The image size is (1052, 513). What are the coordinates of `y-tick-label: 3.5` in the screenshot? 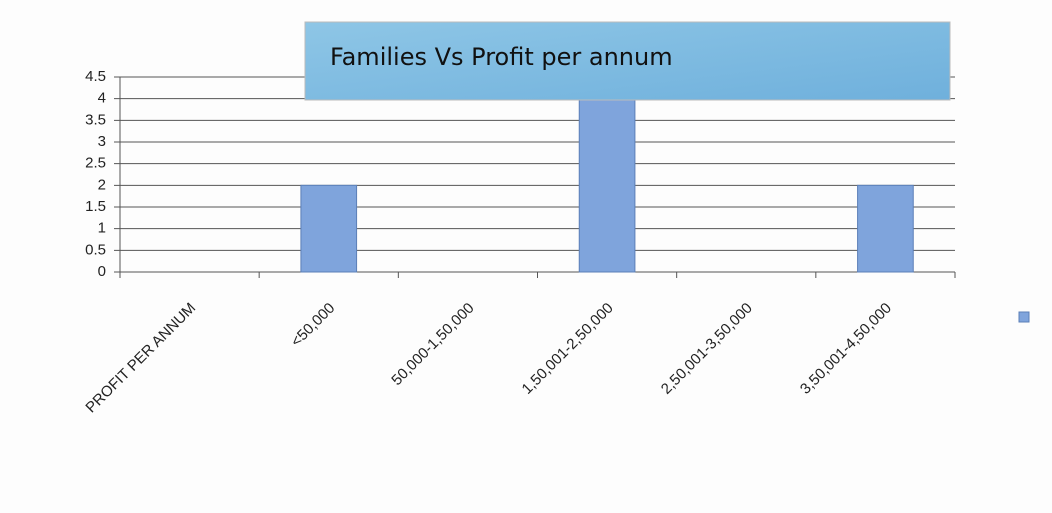 It's located at (95, 119).